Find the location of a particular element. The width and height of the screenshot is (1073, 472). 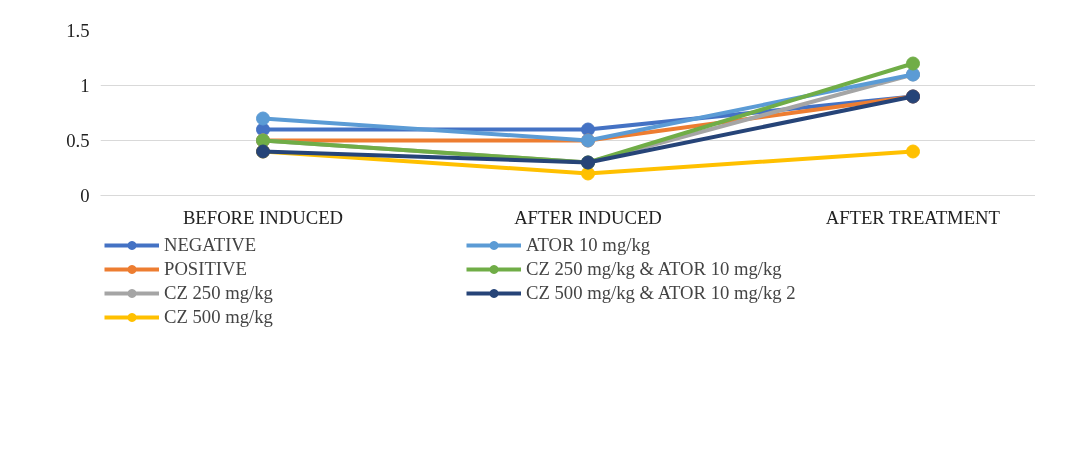

y-tick-label: 0.5 is located at coordinates (78, 140).